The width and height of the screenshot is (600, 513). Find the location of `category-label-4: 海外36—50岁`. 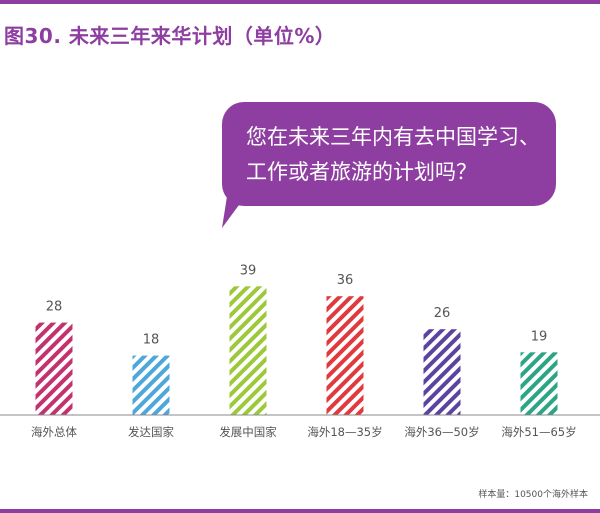

category-label-4: 海外36—50岁 is located at coordinates (441, 432).